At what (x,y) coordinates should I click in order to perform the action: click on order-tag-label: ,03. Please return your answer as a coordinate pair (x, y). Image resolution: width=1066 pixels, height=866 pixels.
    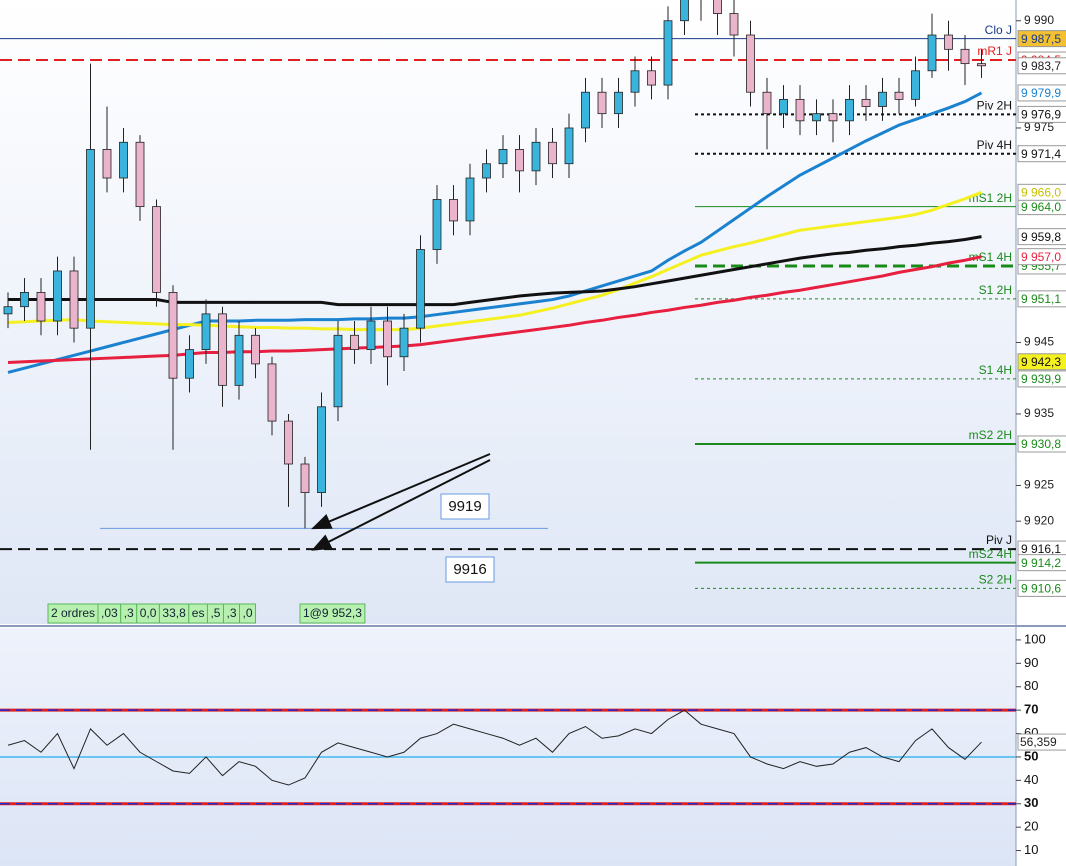
    Looking at the image, I should click on (109, 613).